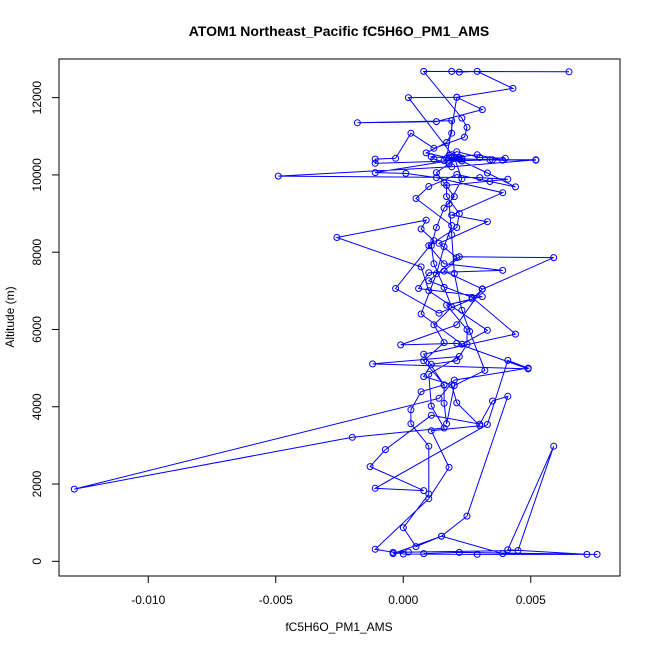 Image resolution: width=650 pixels, height=650 pixels. I want to click on x-tick-label: -0.005, so click(276, 600).